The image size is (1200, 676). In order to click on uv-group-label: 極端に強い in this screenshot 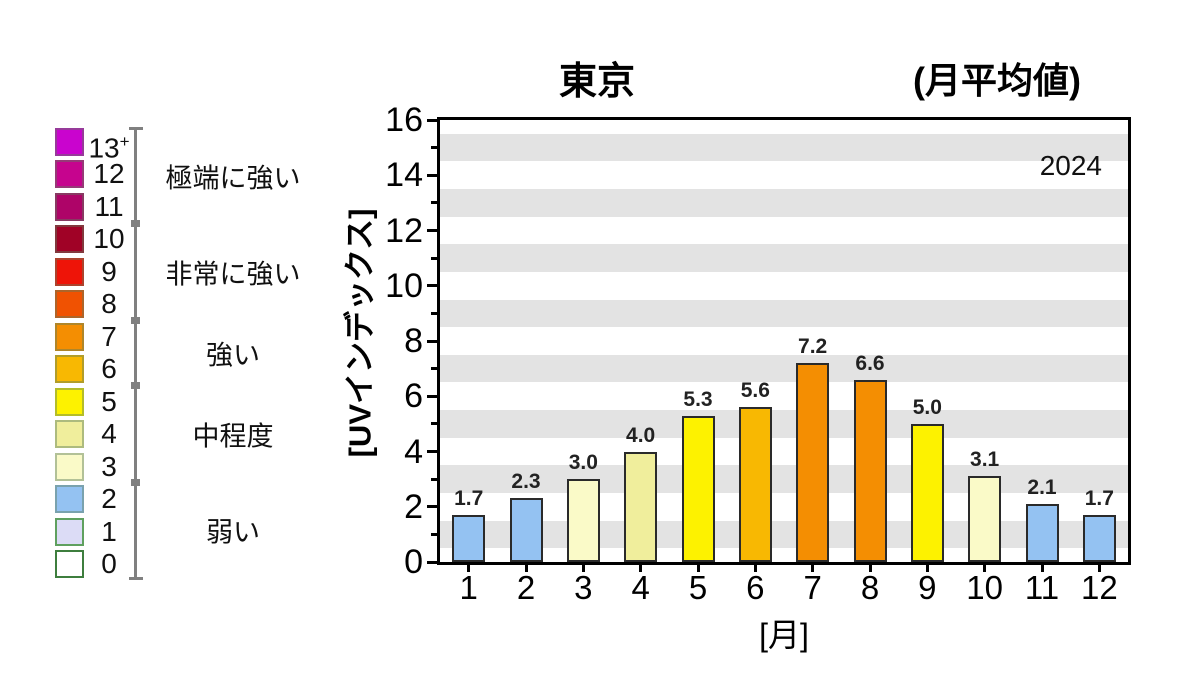, I will do `click(233, 178)`.